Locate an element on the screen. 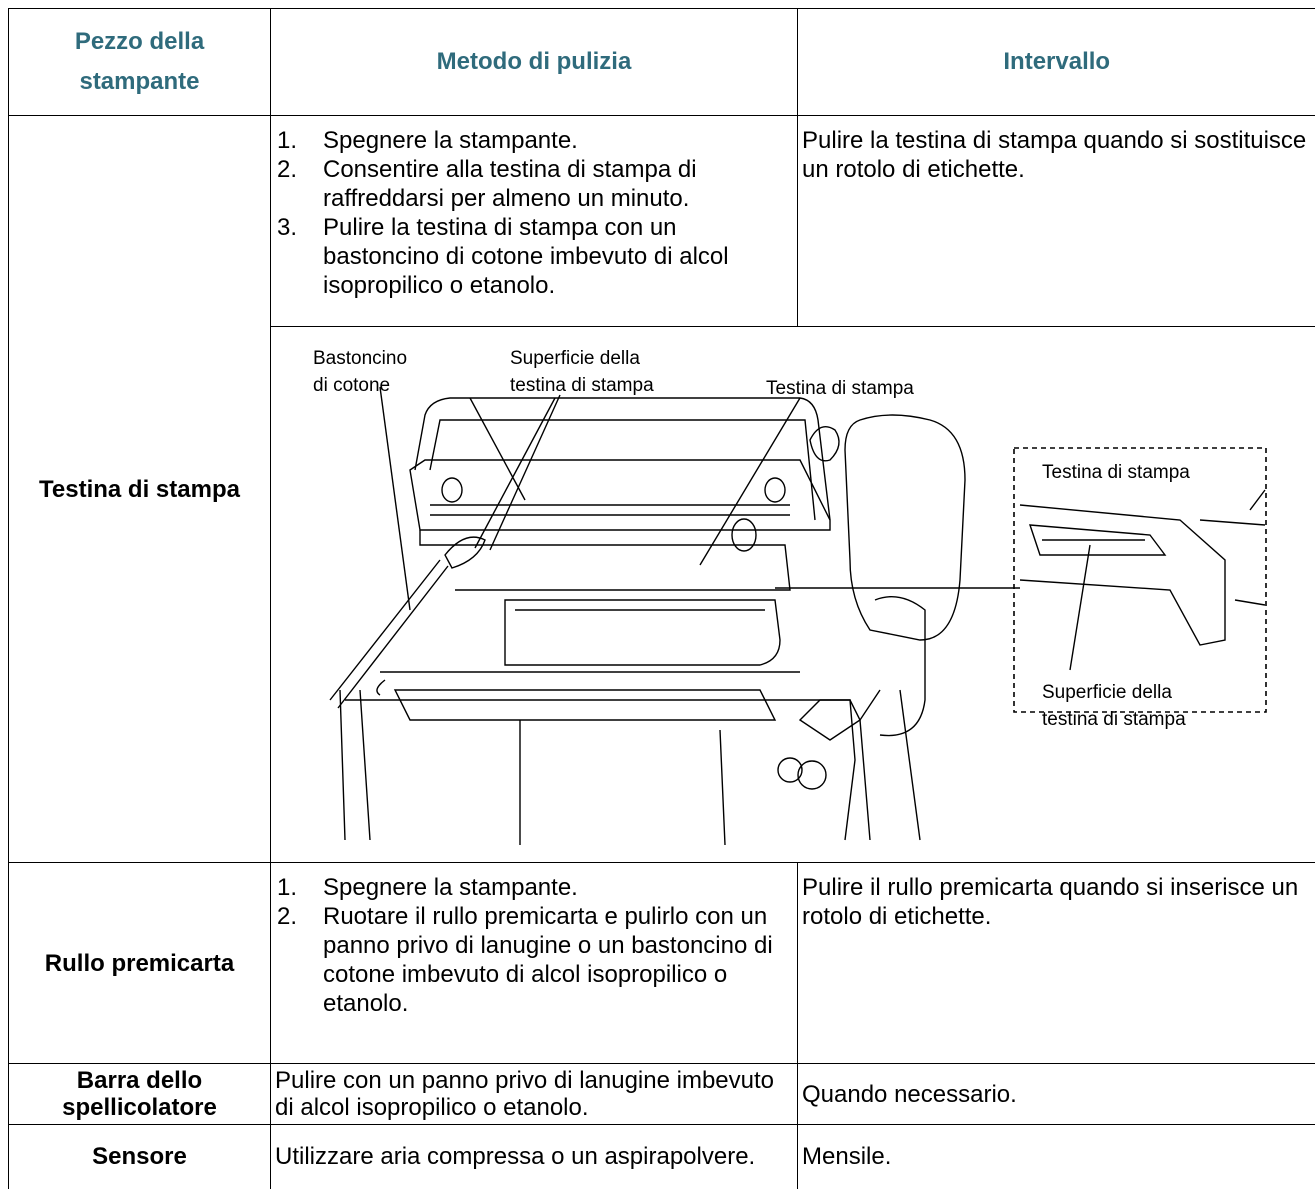  header-cell: Pezzo della stampante is located at coordinates (140, 62).